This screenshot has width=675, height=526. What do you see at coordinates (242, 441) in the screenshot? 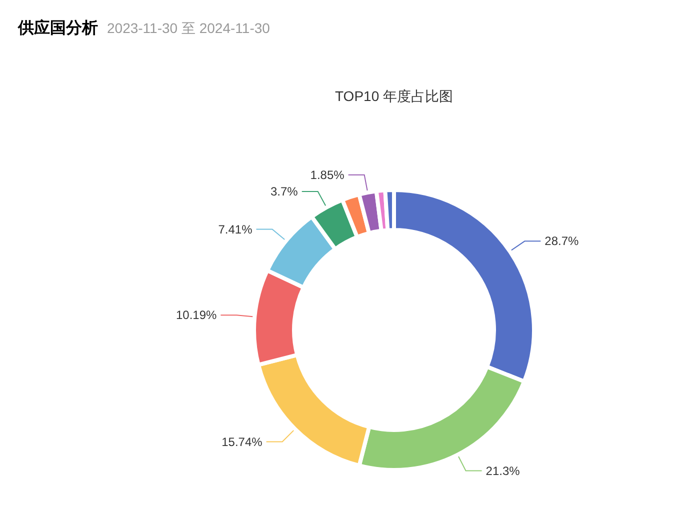
I see `data-label: 15.74%` at bounding box center [242, 441].